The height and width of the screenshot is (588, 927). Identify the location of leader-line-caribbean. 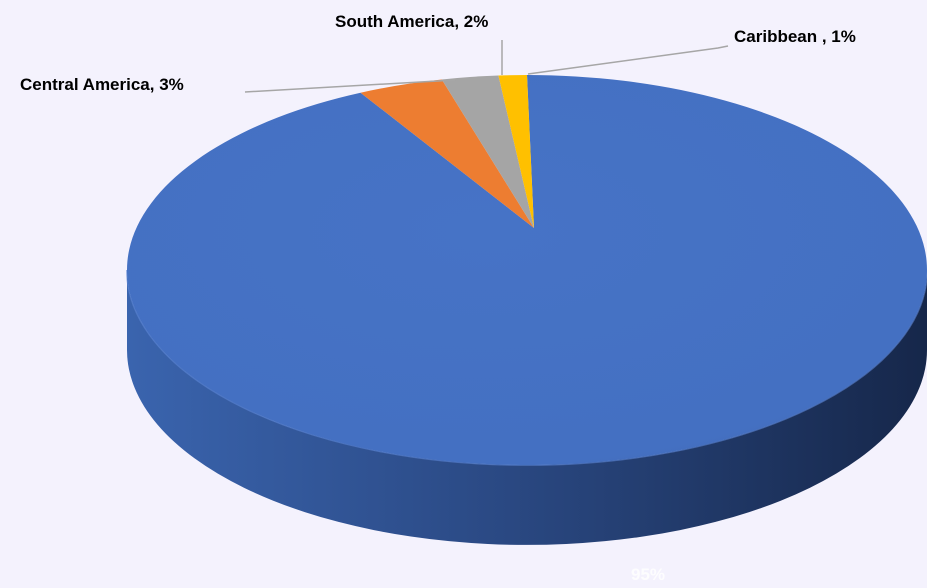
(628, 60).